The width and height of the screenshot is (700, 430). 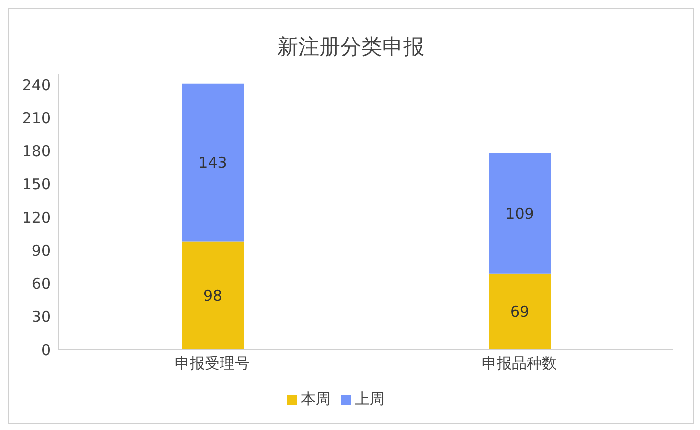 What do you see at coordinates (351, 47) in the screenshot?
I see `chart-title: 新注册分类申报` at bounding box center [351, 47].